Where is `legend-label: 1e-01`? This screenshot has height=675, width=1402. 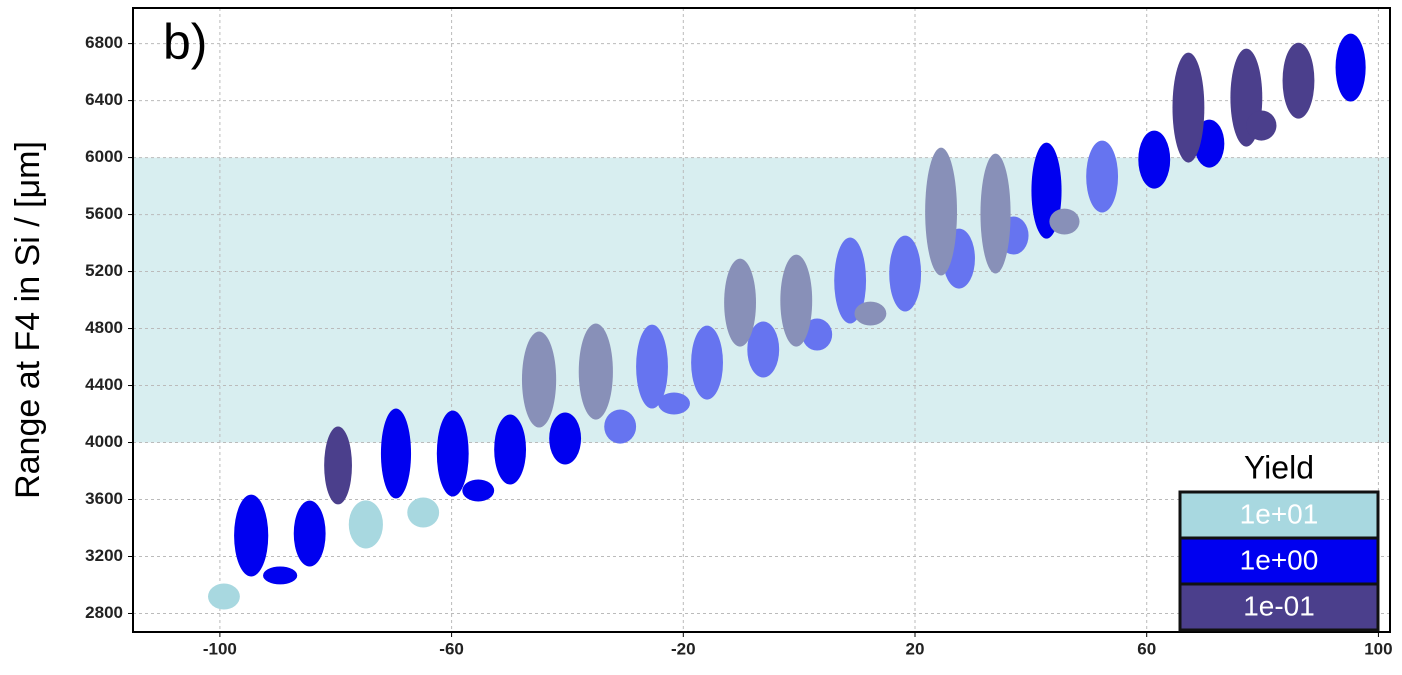
legend-label: 1e-01 is located at coordinates (1279, 605).